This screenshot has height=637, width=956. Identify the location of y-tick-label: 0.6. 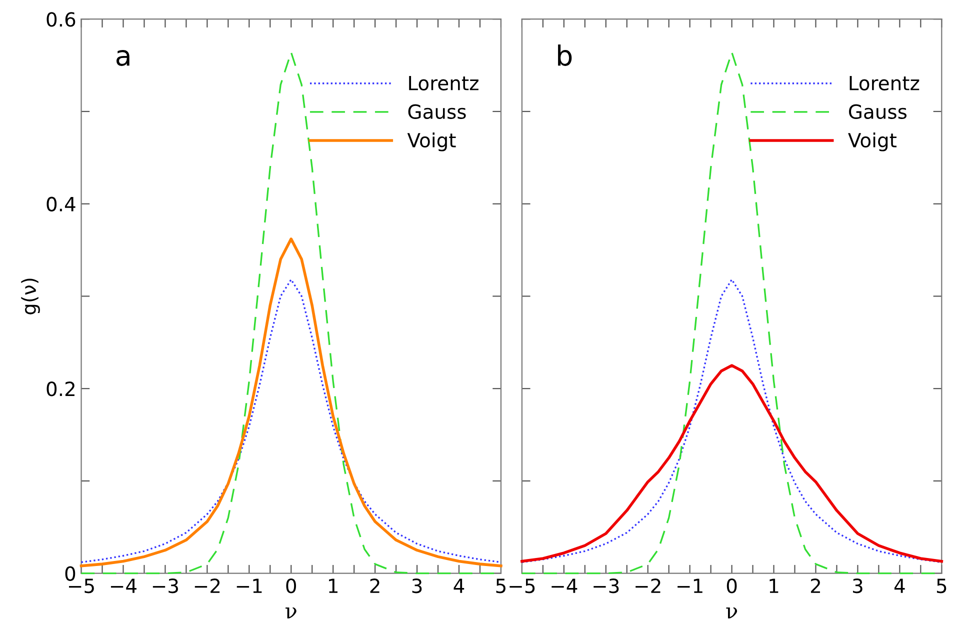
(61, 19).